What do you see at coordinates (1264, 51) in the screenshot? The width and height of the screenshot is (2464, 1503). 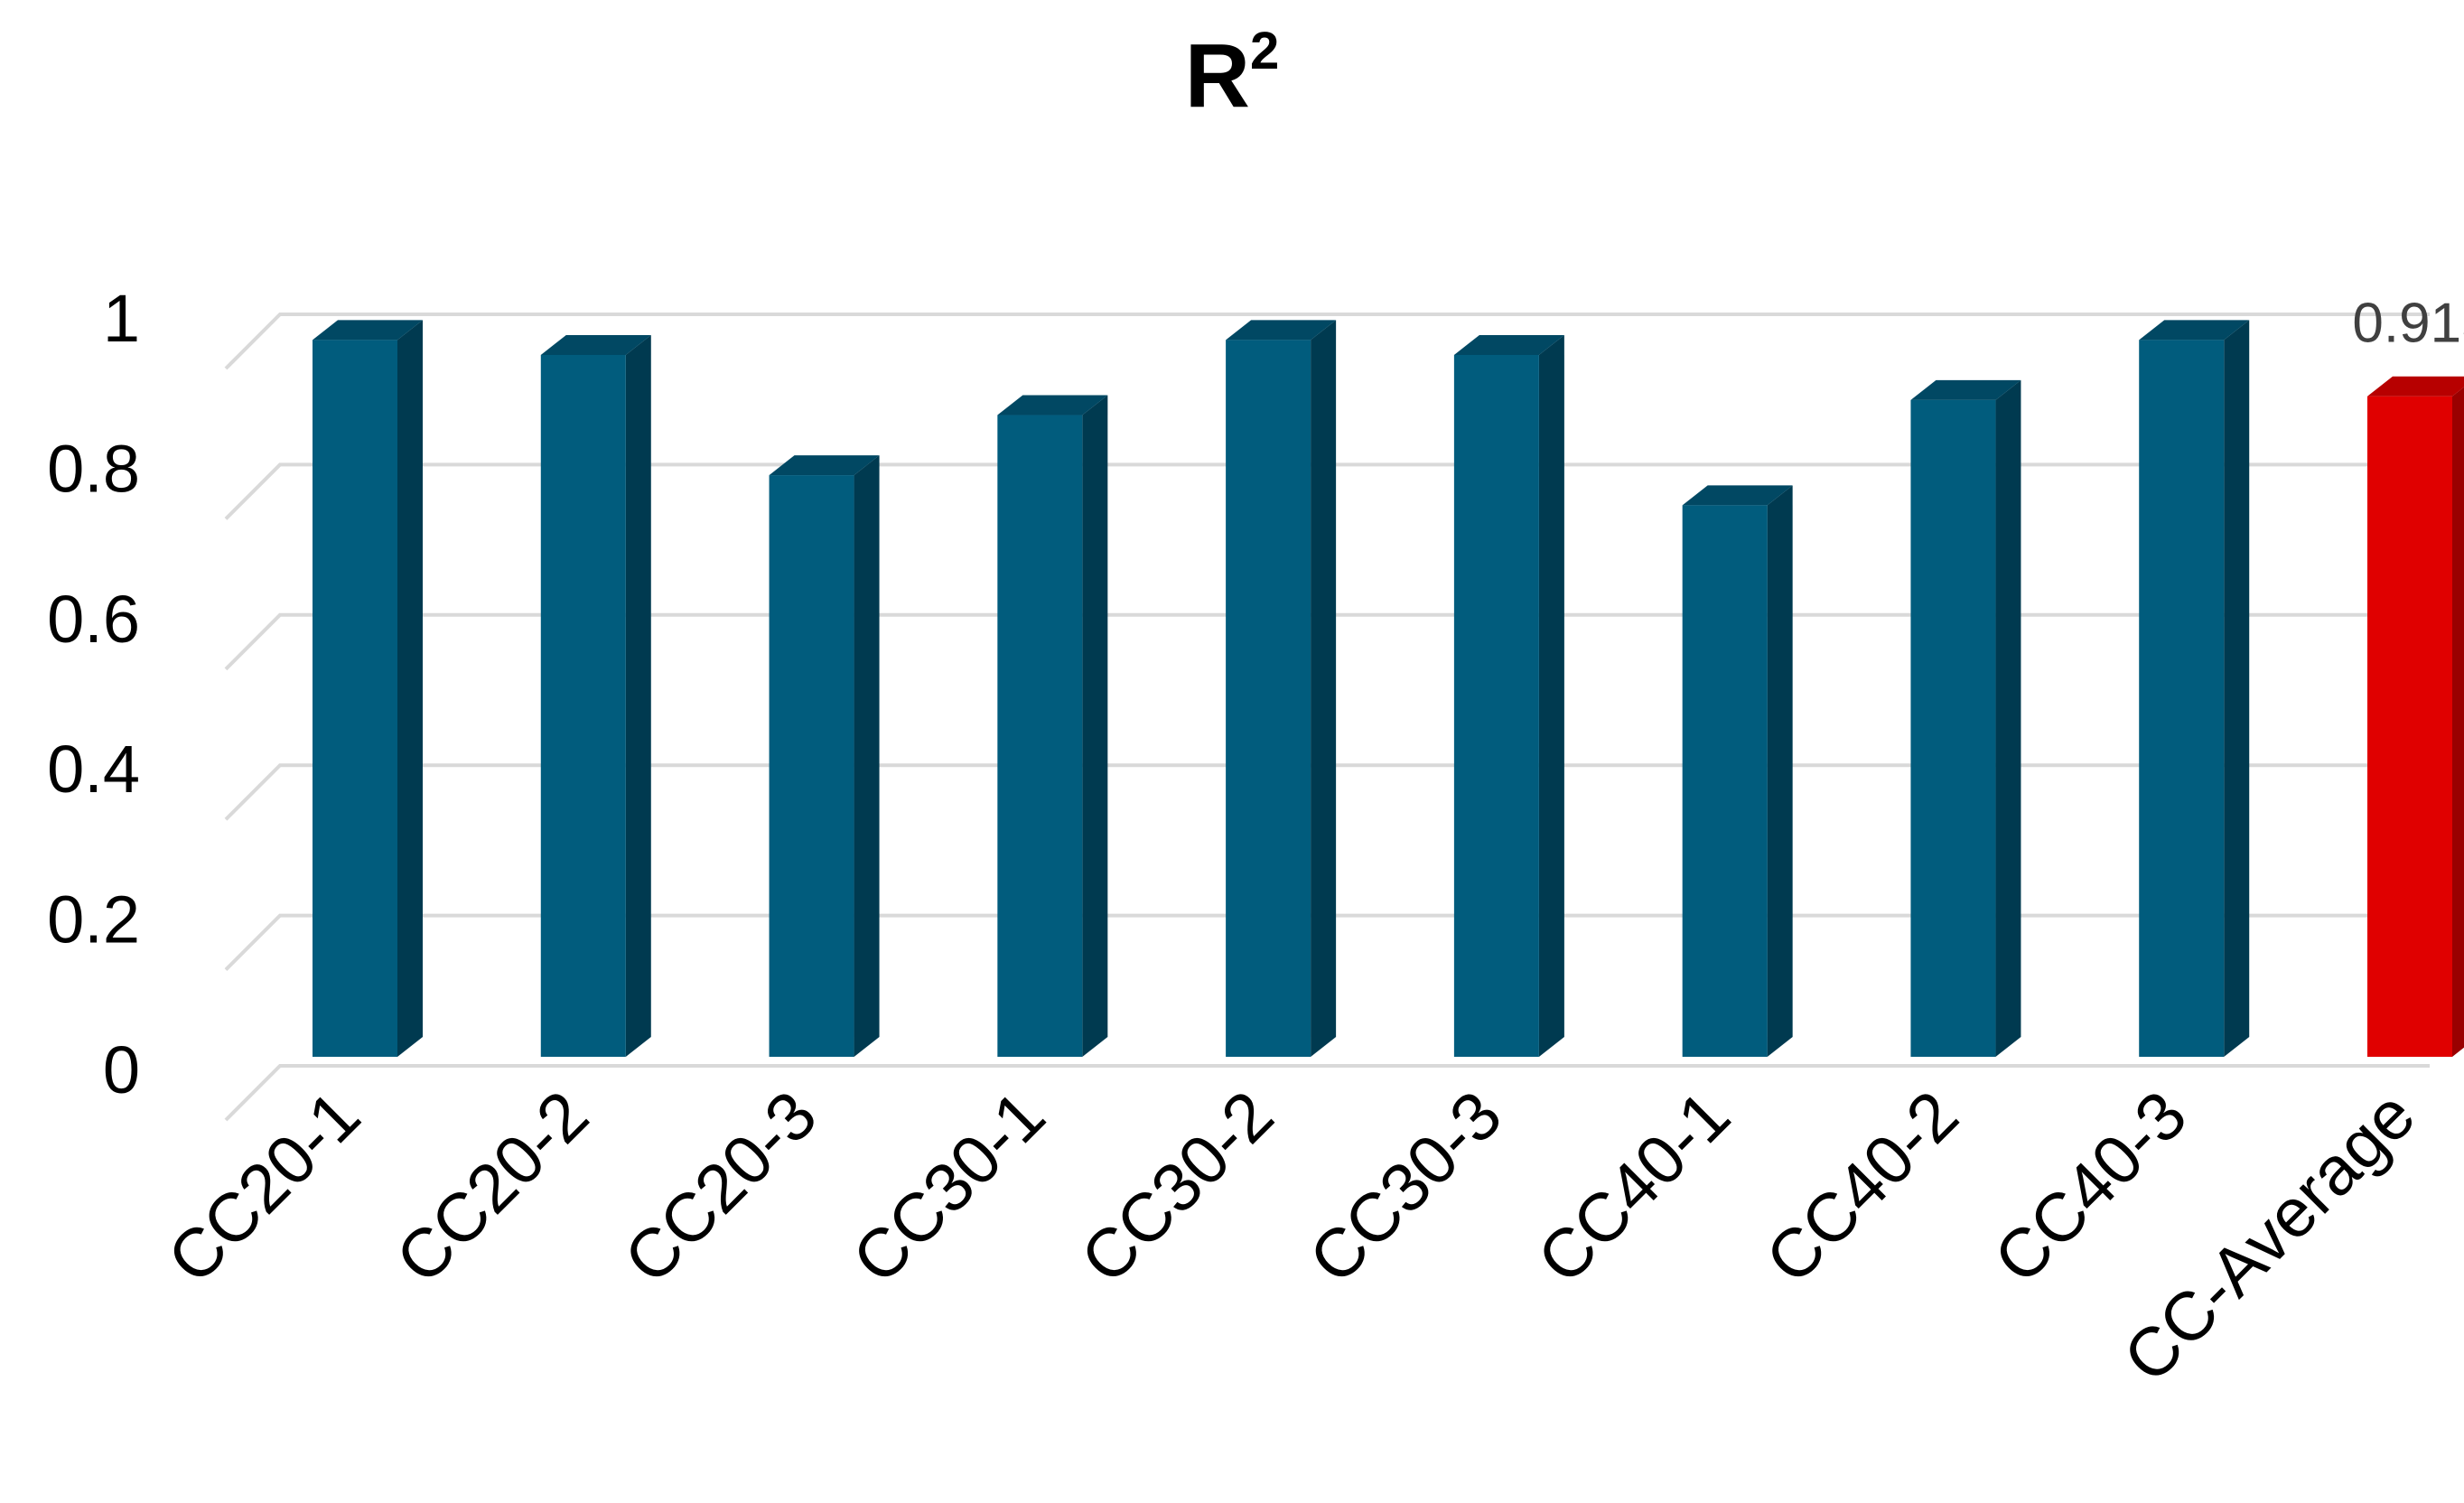 I see `chart-title-superscript: 2` at bounding box center [1264, 51].